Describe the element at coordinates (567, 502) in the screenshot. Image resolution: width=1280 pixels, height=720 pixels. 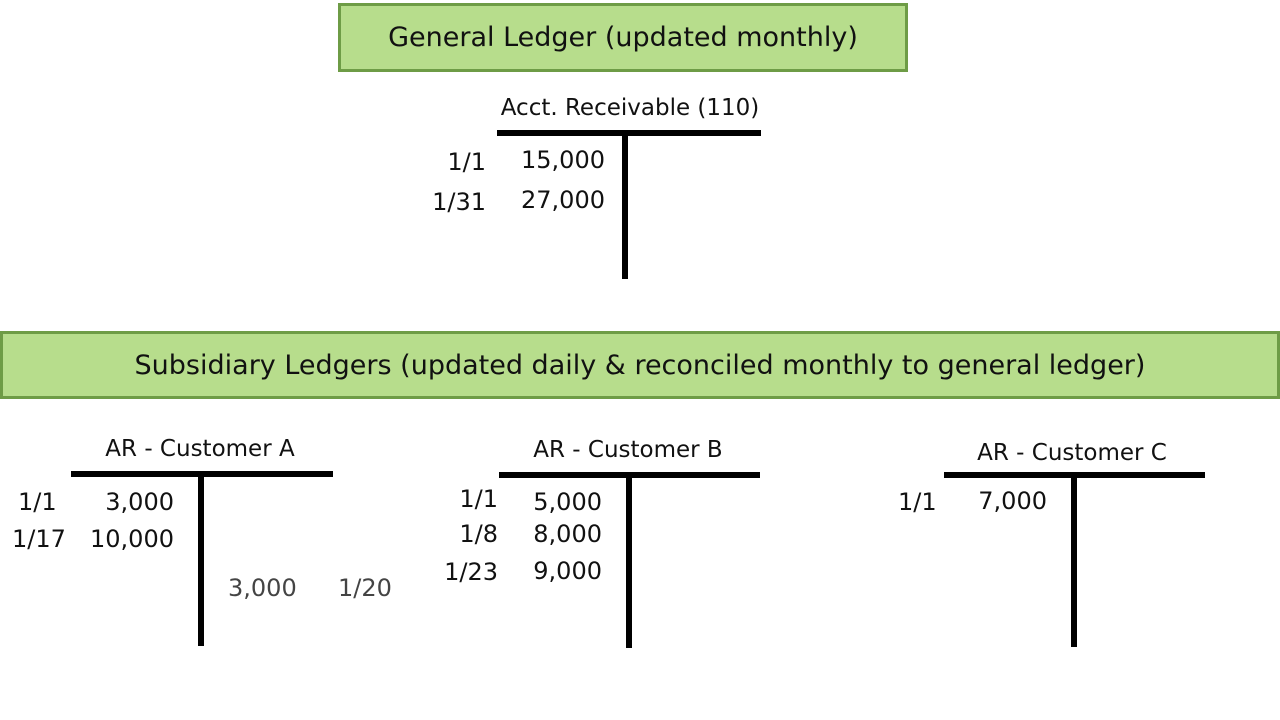
I see `debit-amount: 5,000` at that location.